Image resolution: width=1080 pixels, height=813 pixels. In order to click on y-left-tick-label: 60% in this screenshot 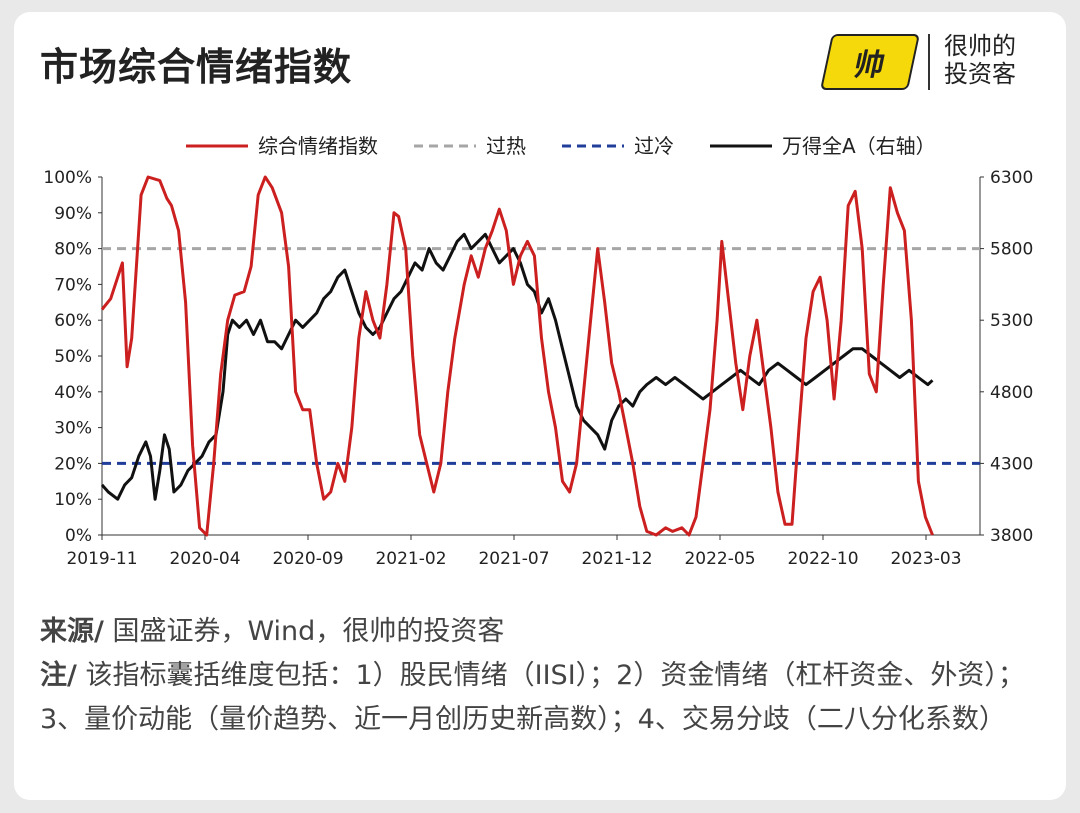, I will do `click(73, 321)`.